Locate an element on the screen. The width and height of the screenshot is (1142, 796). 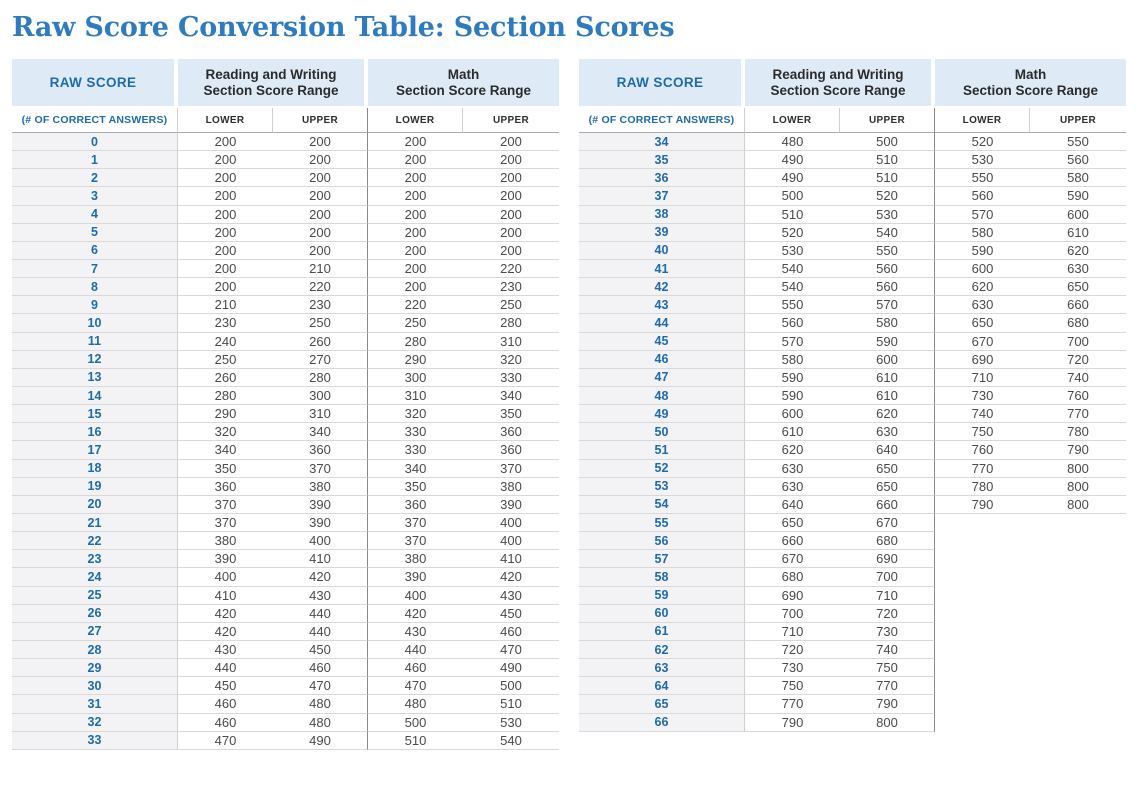
score-cell: 620 is located at coordinates (792, 450).